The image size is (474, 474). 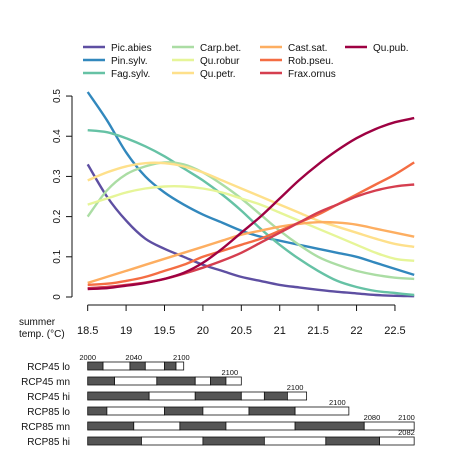 What do you see at coordinates (57, 176) in the screenshot?
I see `y-tick-label: 0.3` at bounding box center [57, 176].